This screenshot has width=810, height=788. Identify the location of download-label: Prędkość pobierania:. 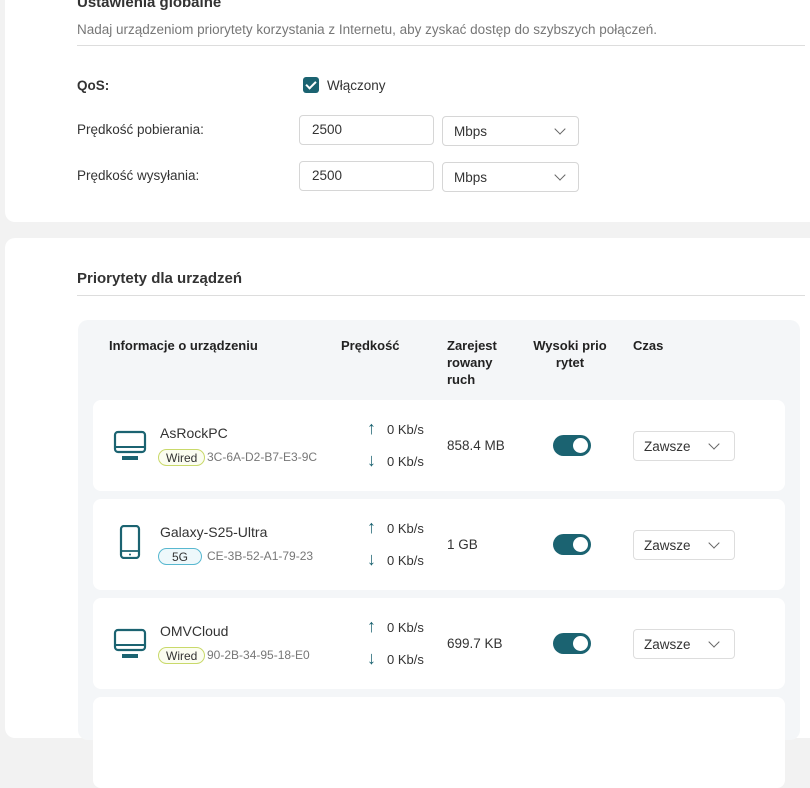
(140, 129).